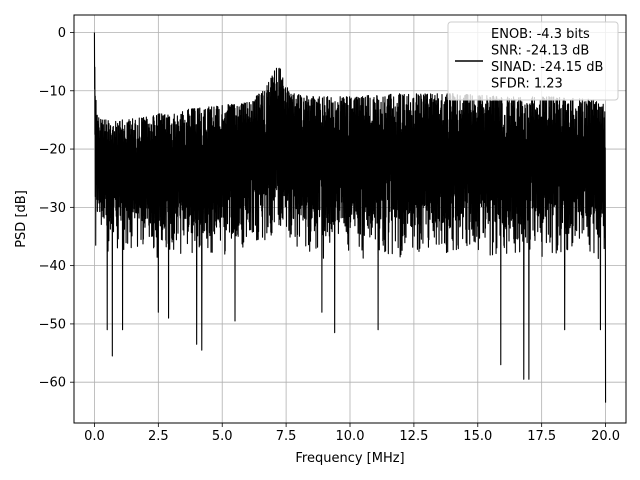 The height and width of the screenshot is (480, 640). I want to click on x-tick-label: 12.5, so click(413, 436).